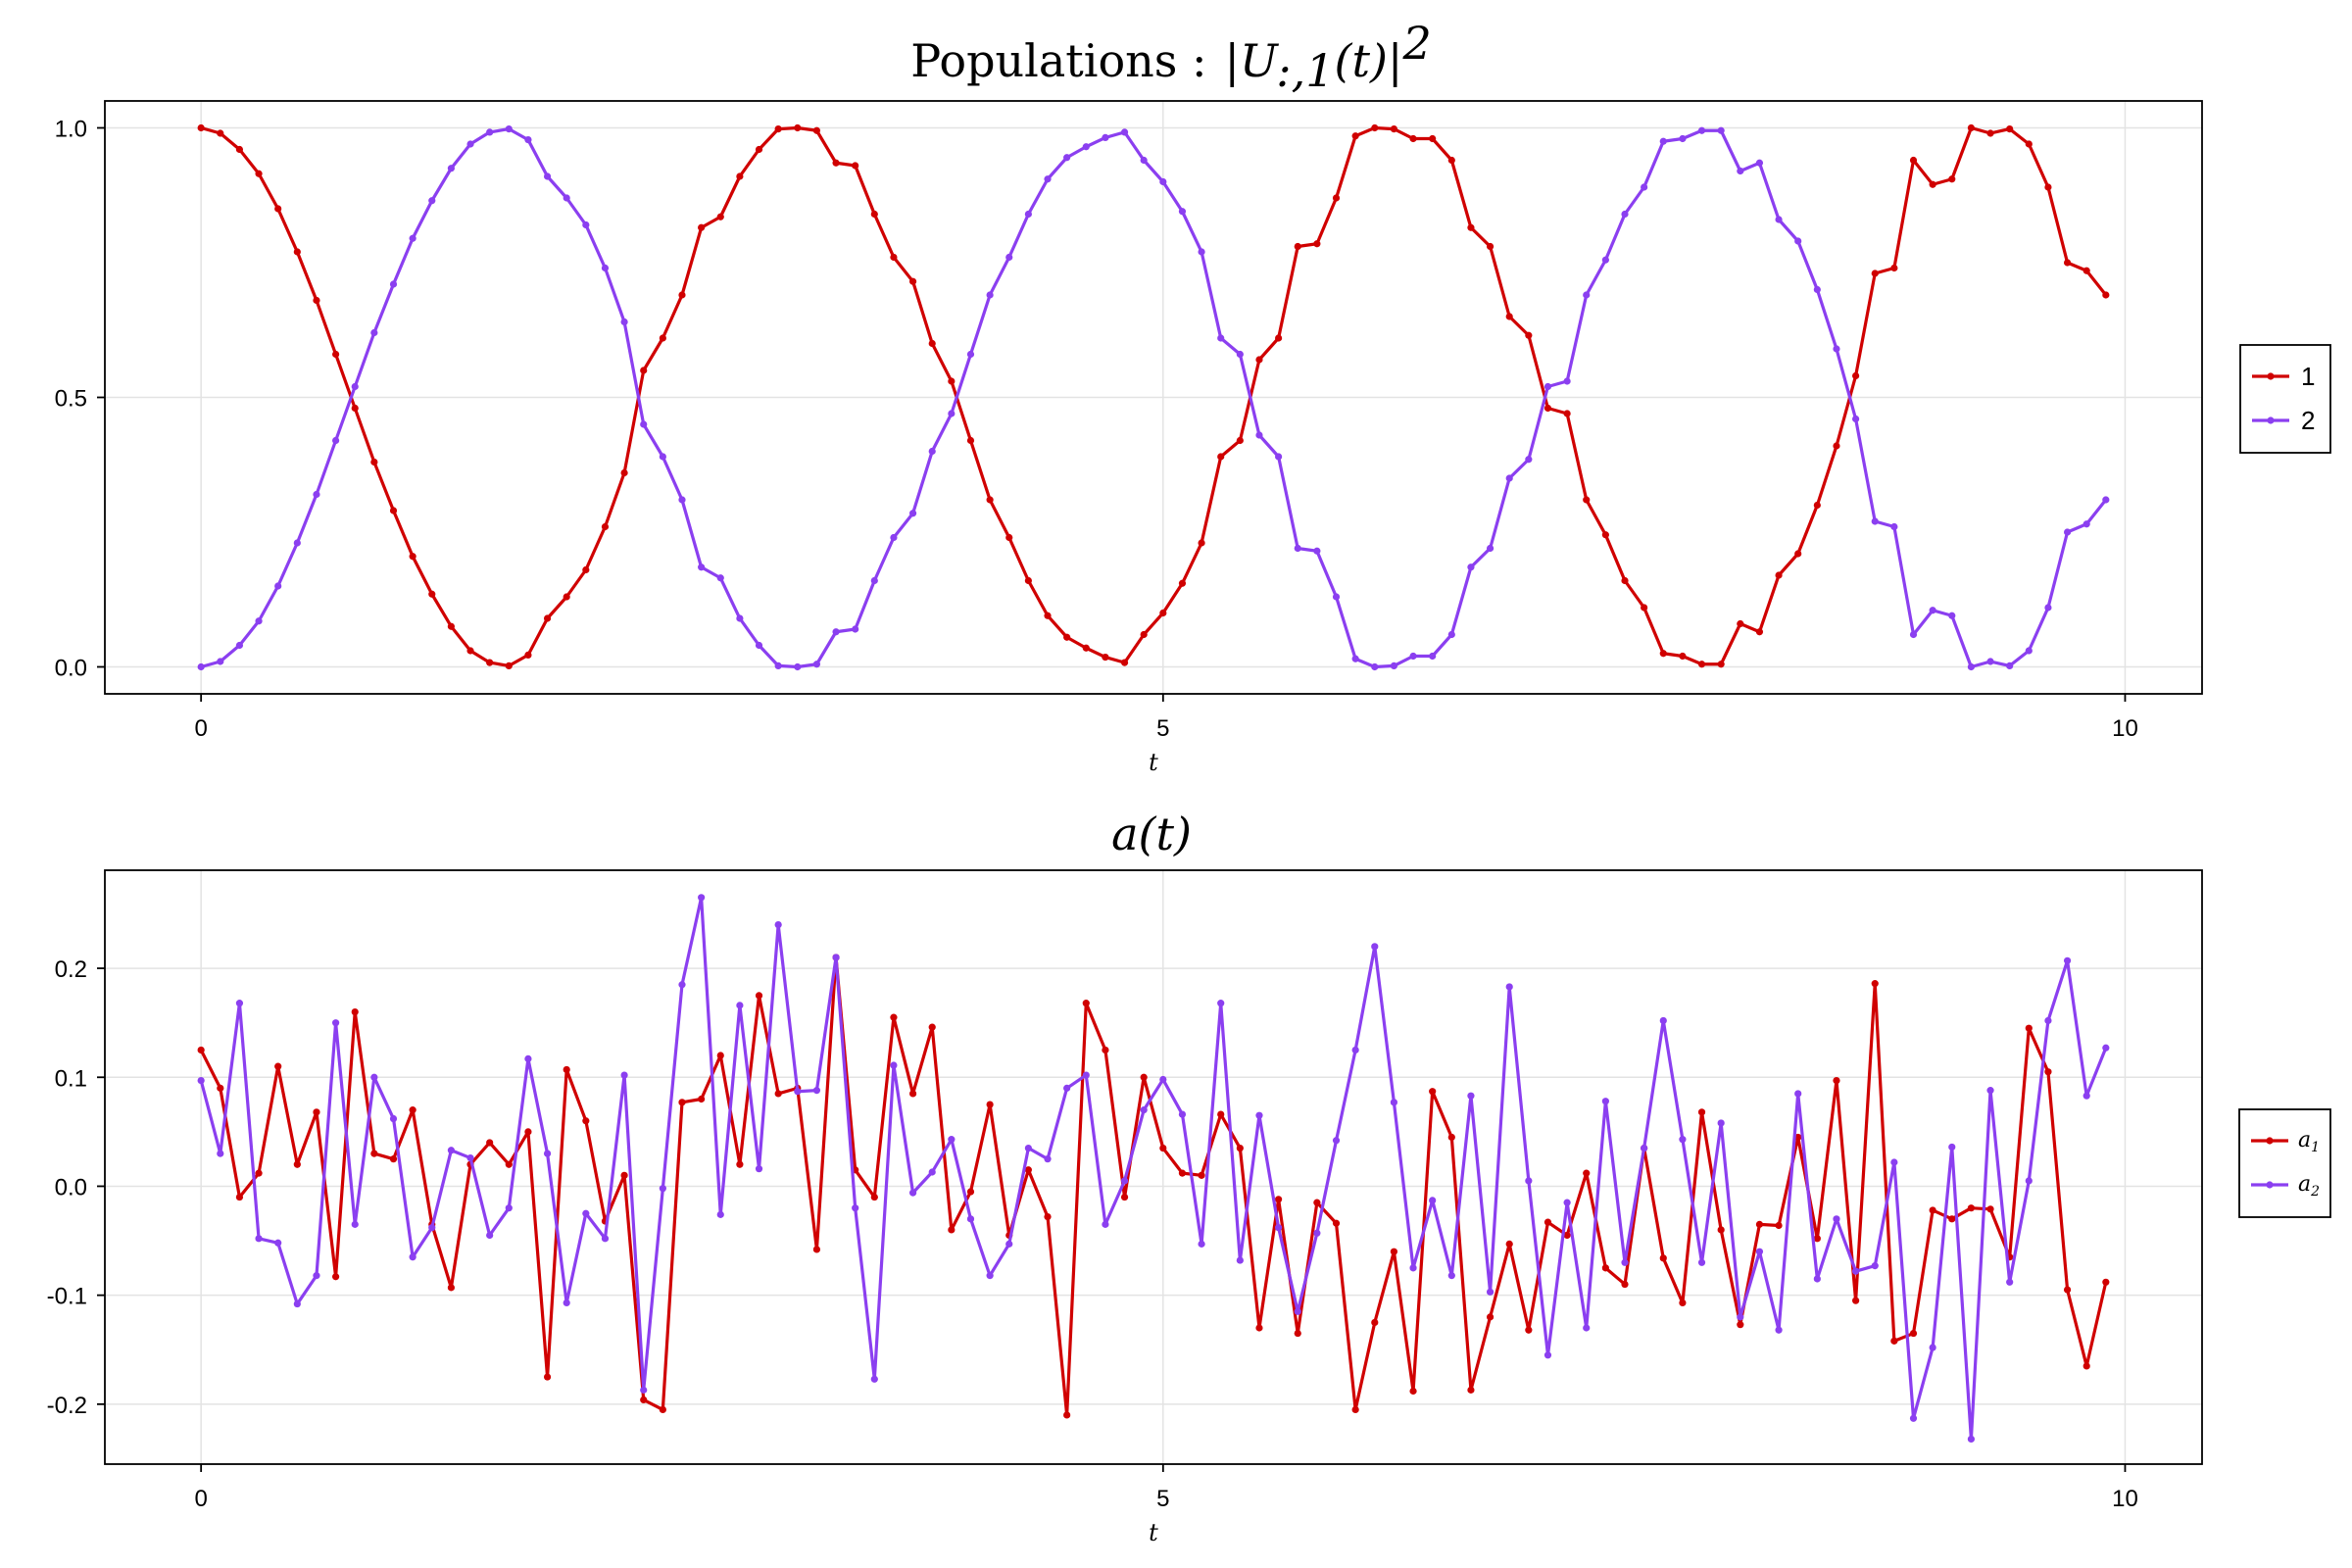  Describe the element at coordinates (71, 399) in the screenshot. I see `populations-ytick-label: 0.5` at that location.